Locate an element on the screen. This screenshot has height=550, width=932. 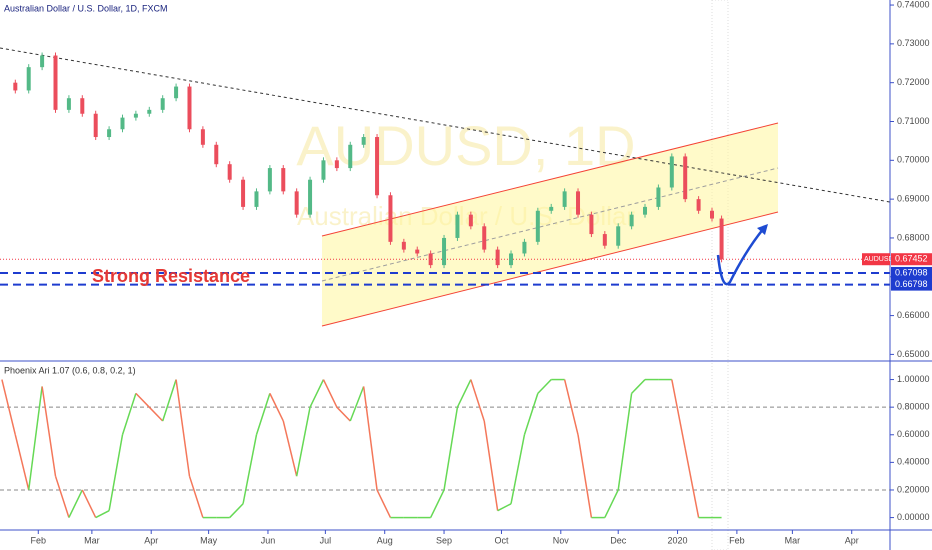
indicator-title: Phoenix Ari 1.07 (0.6, 0.8, 0.2, 1) is located at coordinates (70, 370).